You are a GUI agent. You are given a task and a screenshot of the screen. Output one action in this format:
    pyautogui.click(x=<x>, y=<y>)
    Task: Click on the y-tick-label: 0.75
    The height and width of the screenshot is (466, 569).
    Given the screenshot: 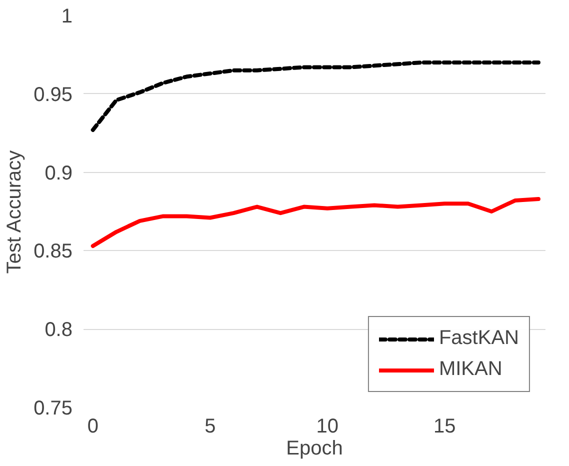 What is the action you would take?
    pyautogui.click(x=53, y=409)
    